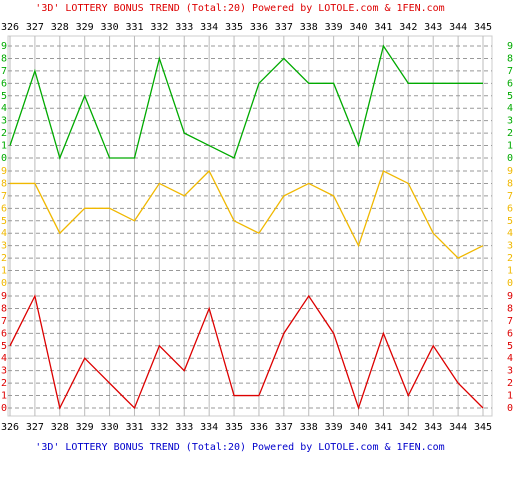 This screenshot has height=500, width=518. What do you see at coordinates (134, 427) in the screenshot?
I see `x-tick-label: 331` at bounding box center [134, 427].